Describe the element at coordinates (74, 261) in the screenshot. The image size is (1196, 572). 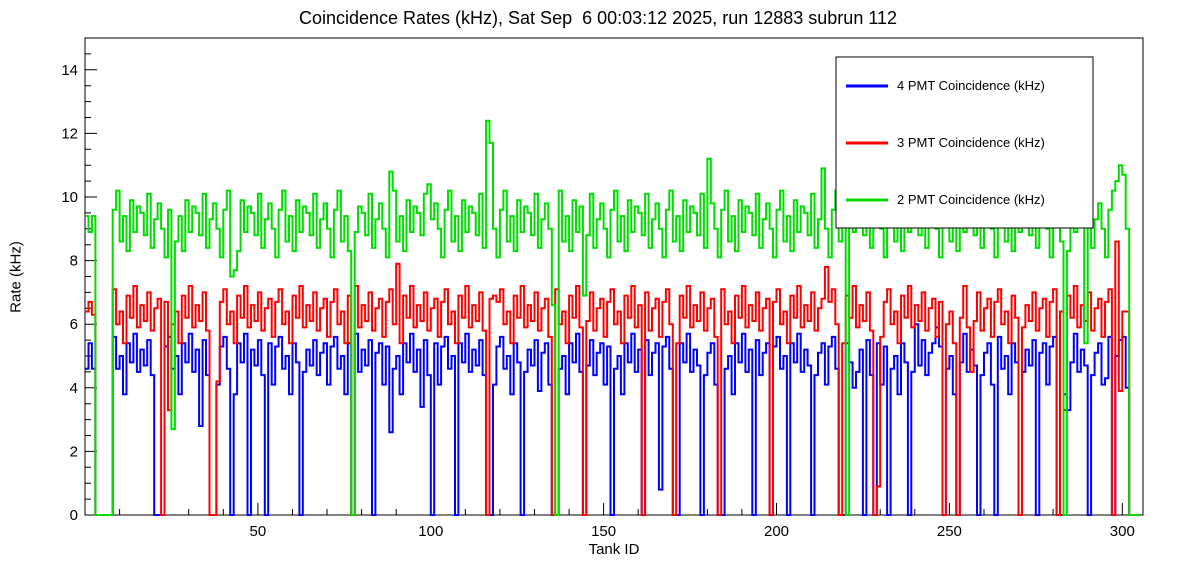
I see `y-tick-label: 8` at that location.